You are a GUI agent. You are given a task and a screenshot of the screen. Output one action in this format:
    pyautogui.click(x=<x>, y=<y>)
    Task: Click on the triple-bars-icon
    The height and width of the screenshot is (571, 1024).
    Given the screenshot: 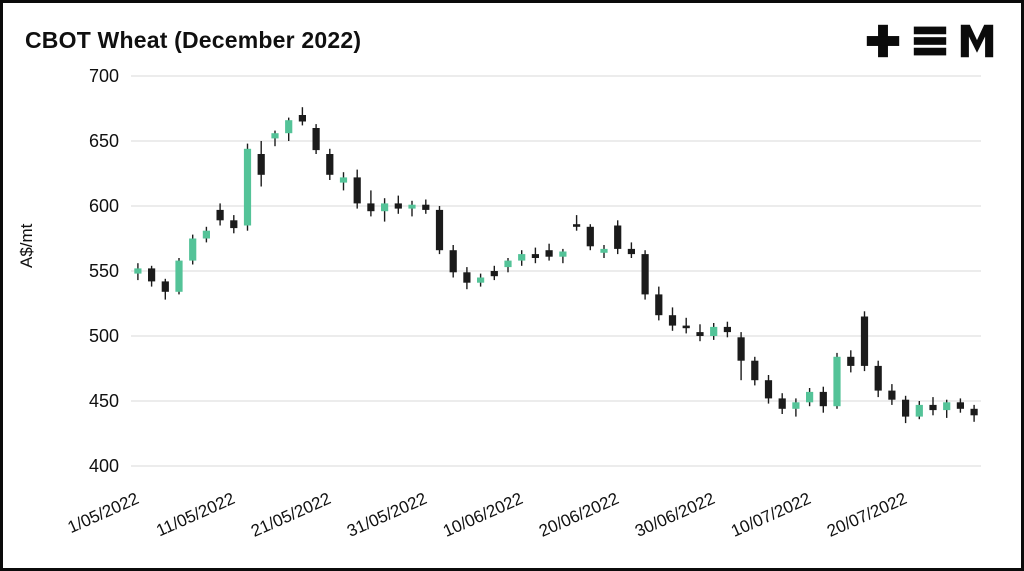 What is the action you would take?
    pyautogui.click(x=930, y=41)
    